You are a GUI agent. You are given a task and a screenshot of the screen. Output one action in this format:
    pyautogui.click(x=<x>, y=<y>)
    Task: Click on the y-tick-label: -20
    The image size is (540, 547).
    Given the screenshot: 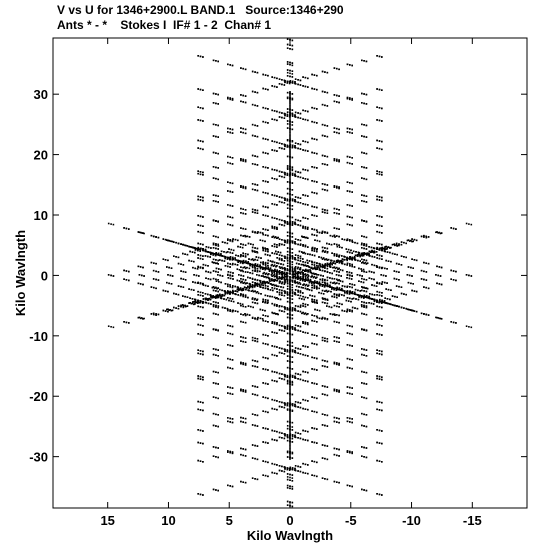 What is the action you would take?
    pyautogui.click(x=38, y=396)
    